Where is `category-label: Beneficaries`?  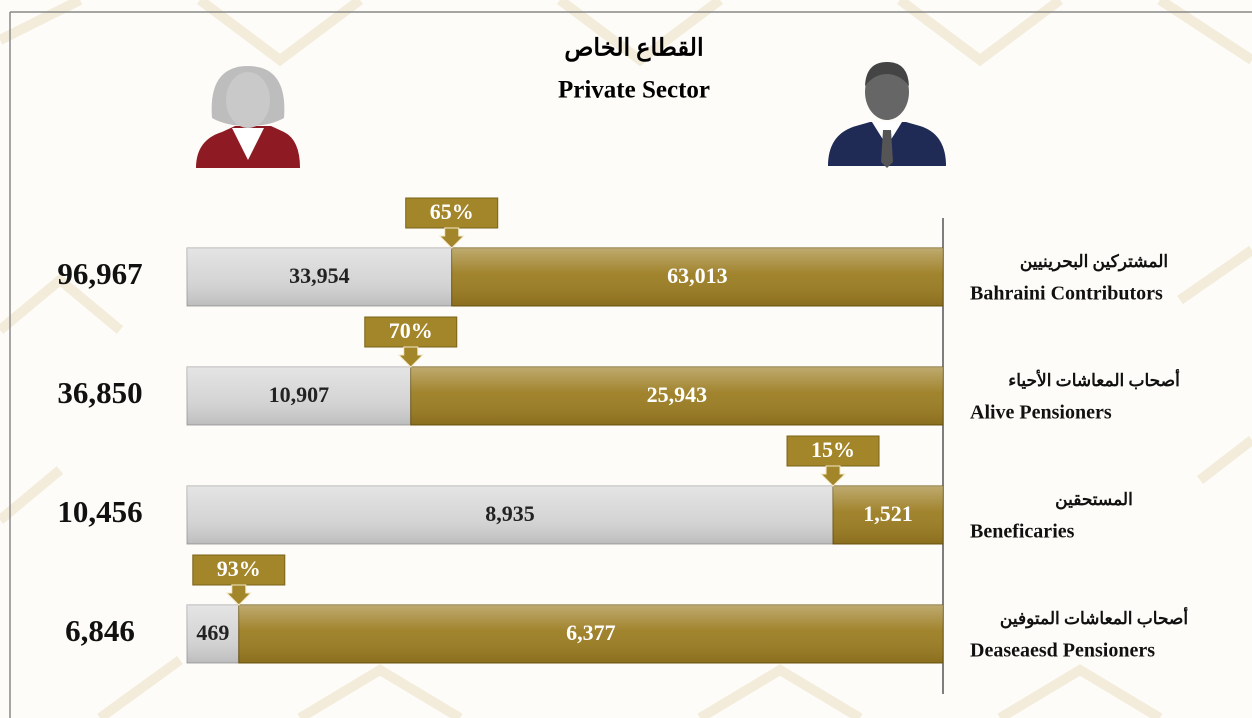 category-label: Beneficaries is located at coordinates (1022, 532).